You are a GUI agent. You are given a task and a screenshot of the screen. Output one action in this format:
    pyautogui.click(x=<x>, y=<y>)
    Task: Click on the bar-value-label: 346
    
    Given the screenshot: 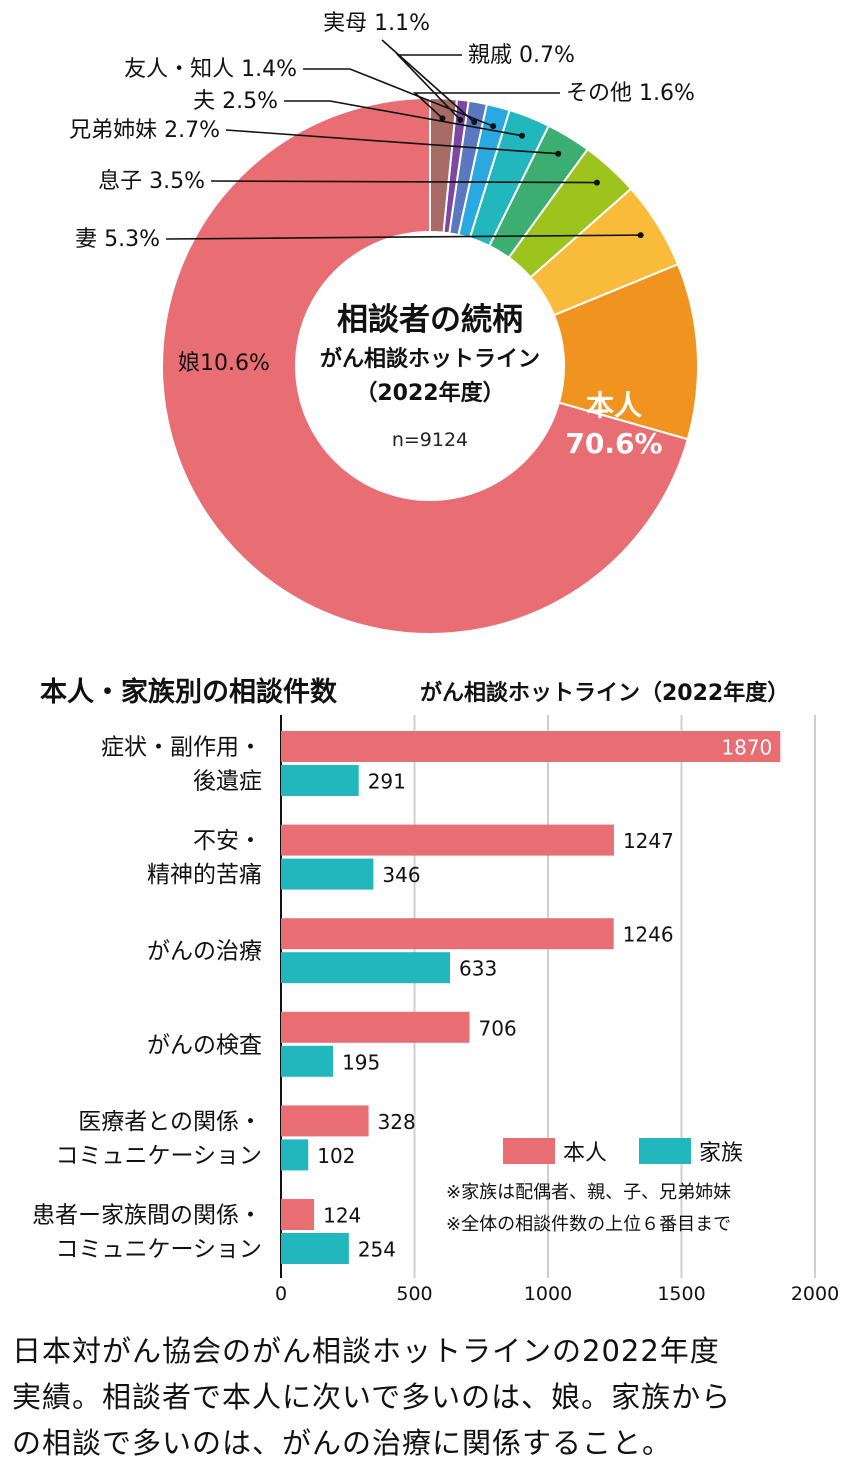 What is the action you would take?
    pyautogui.click(x=401, y=875)
    